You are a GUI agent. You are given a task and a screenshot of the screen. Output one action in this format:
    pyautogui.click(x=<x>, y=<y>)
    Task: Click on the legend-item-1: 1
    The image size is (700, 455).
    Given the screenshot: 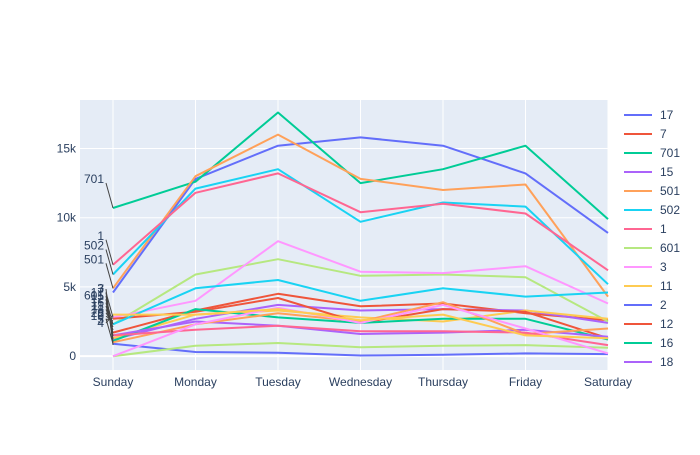 What is the action you would take?
    pyautogui.click(x=645, y=229)
    